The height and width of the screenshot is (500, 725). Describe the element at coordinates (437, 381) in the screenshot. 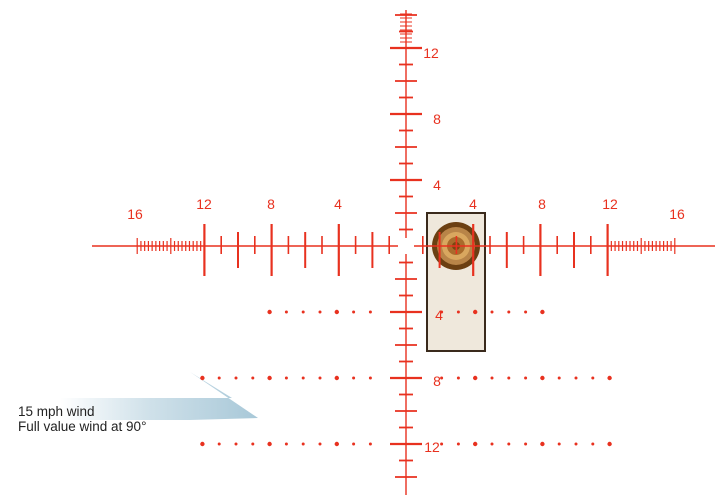

I see `v-label-down-8: 8` at that location.